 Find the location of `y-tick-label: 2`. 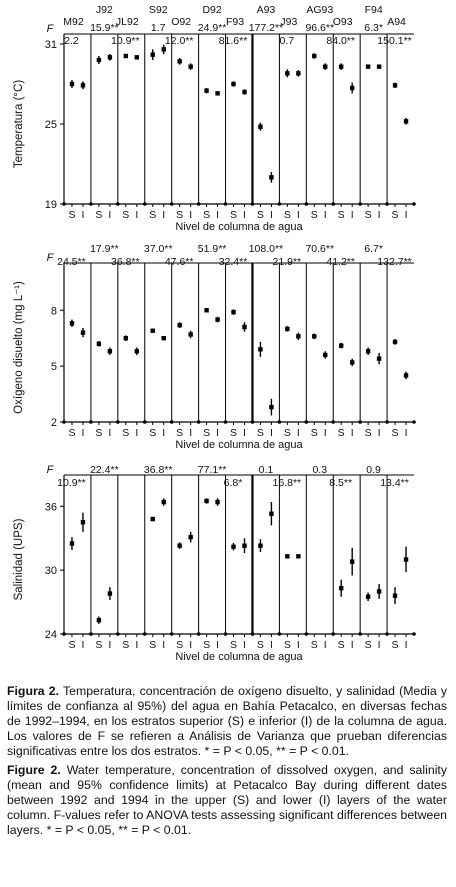

y-tick-label: 2 is located at coordinates (54, 423).